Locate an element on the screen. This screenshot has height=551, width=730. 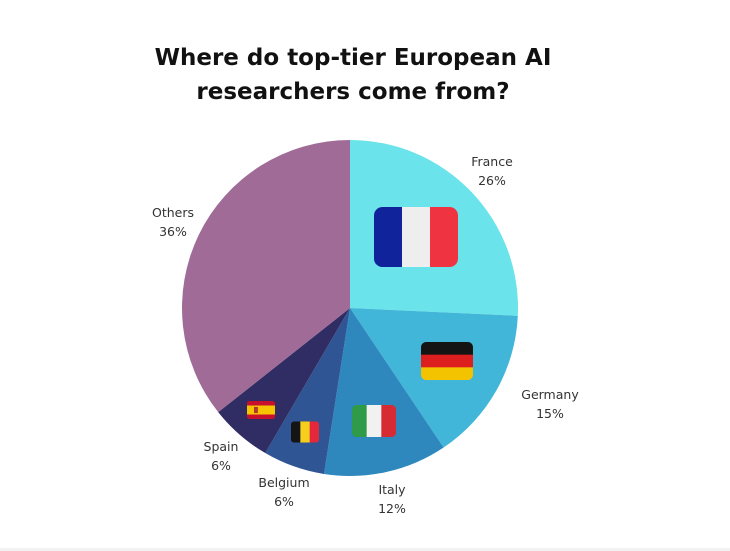
slice-label-belgium: Belgium is located at coordinates (283, 482).